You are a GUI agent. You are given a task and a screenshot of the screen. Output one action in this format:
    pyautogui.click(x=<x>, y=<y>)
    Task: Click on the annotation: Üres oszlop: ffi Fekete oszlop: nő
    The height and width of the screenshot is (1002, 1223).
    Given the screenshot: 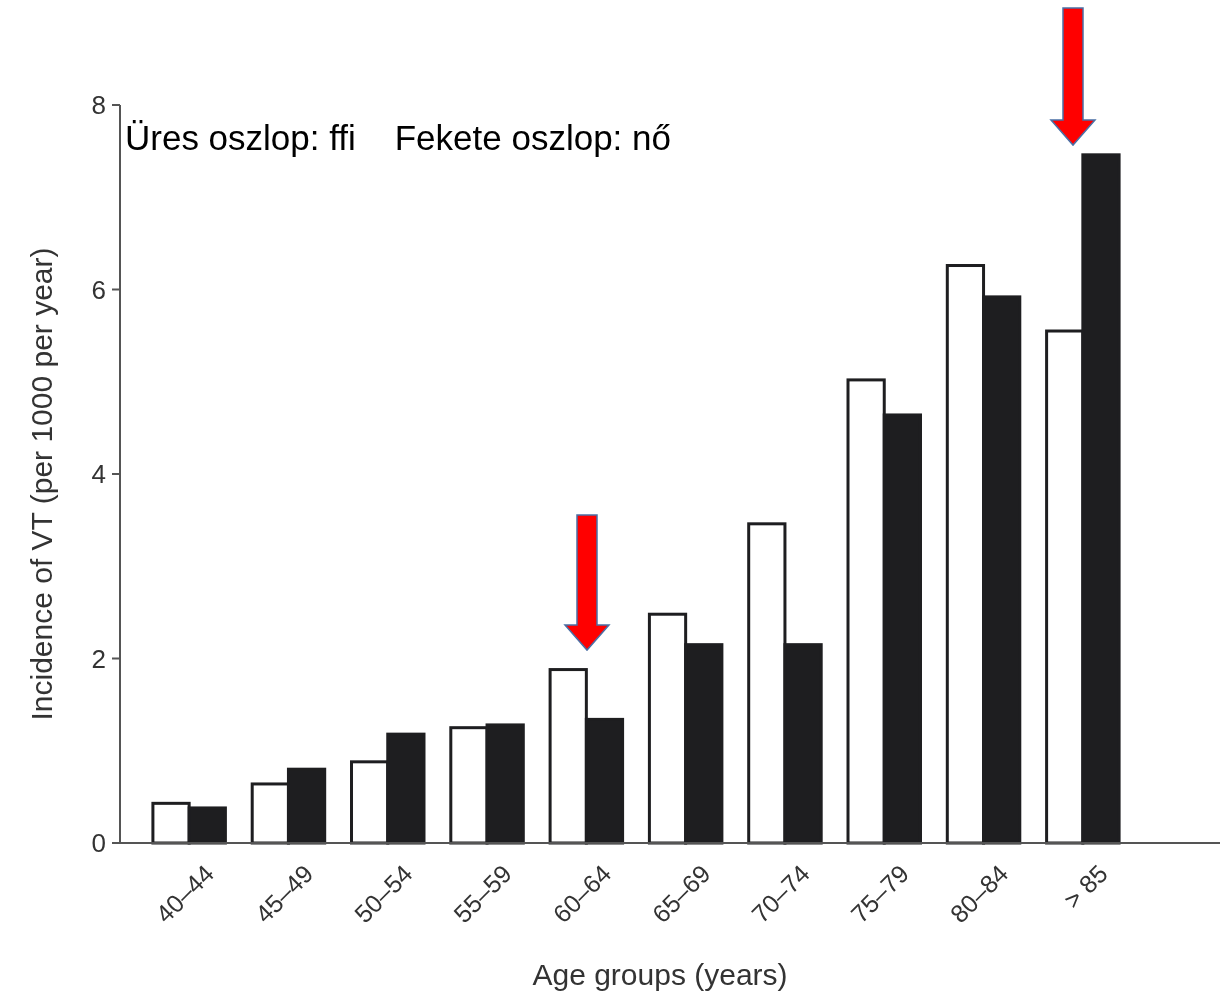 What is the action you would take?
    pyautogui.click(x=398, y=137)
    